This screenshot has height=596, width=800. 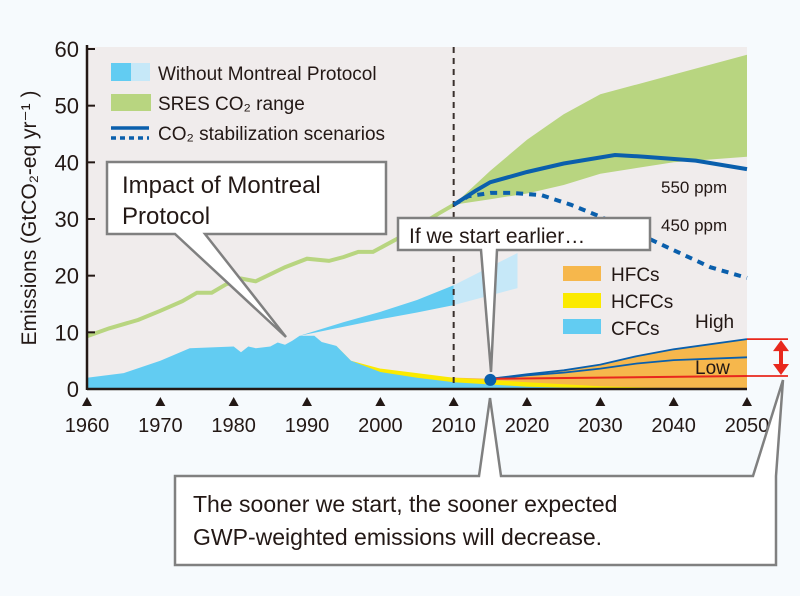 I want to click on legend-swatch-without-mp-light, so click(x=140, y=72).